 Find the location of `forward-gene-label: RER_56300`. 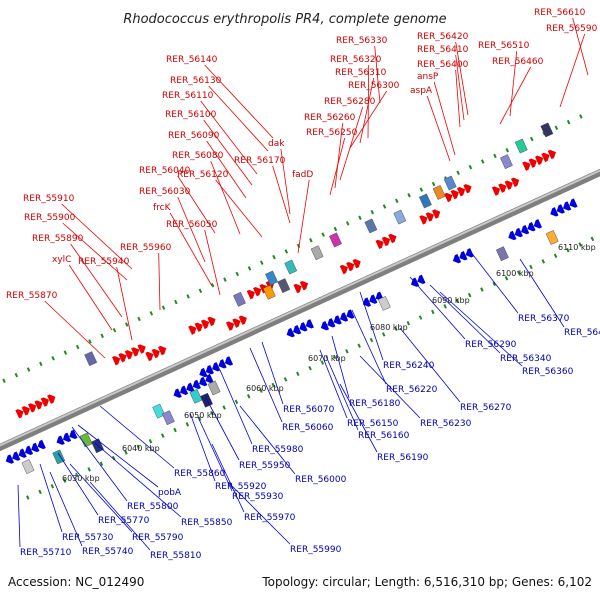

forward-gene-label: RER_56300 is located at coordinates (374, 86).